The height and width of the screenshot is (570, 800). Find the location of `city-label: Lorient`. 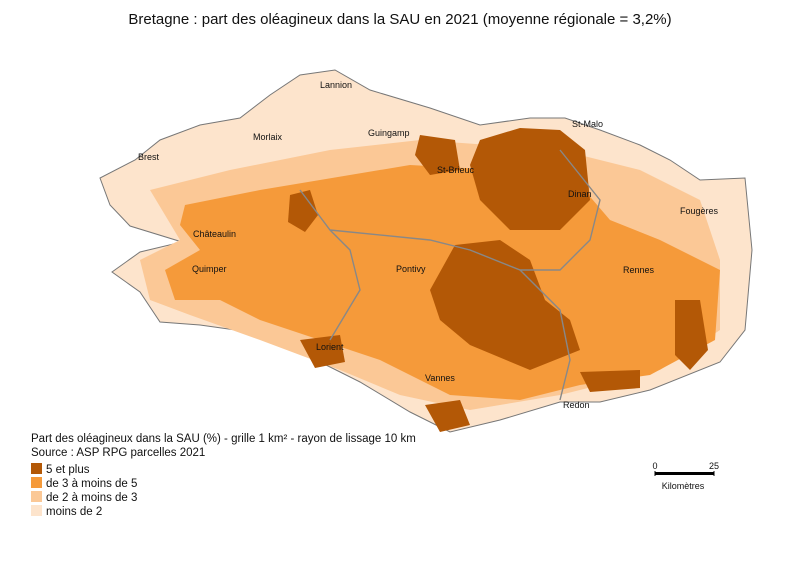

city-label: Lorient is located at coordinates (330, 347).